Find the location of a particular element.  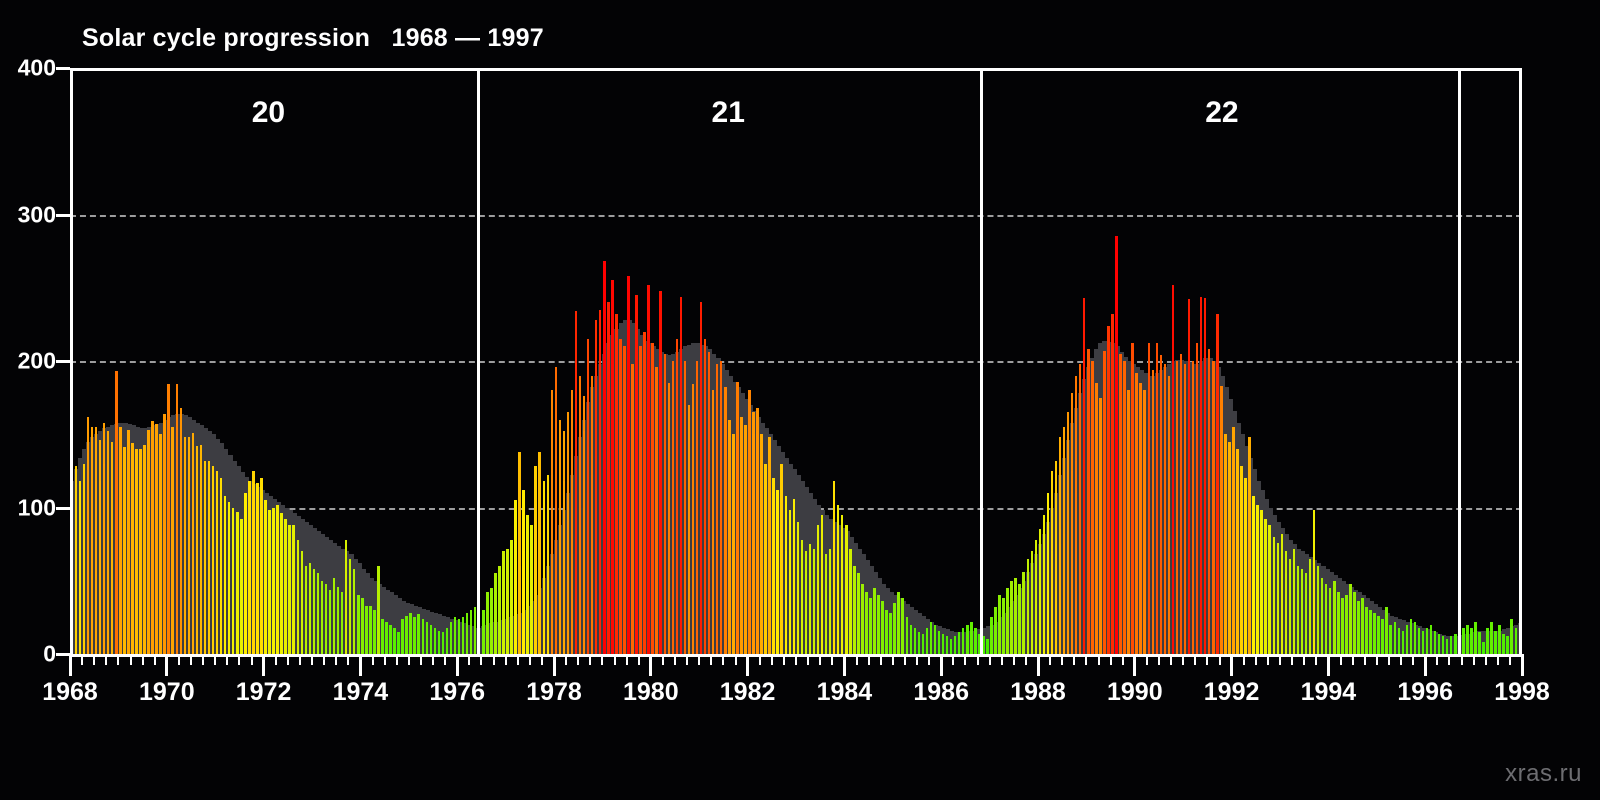

y-axis-tick-label: 100 is located at coordinates (36, 507).